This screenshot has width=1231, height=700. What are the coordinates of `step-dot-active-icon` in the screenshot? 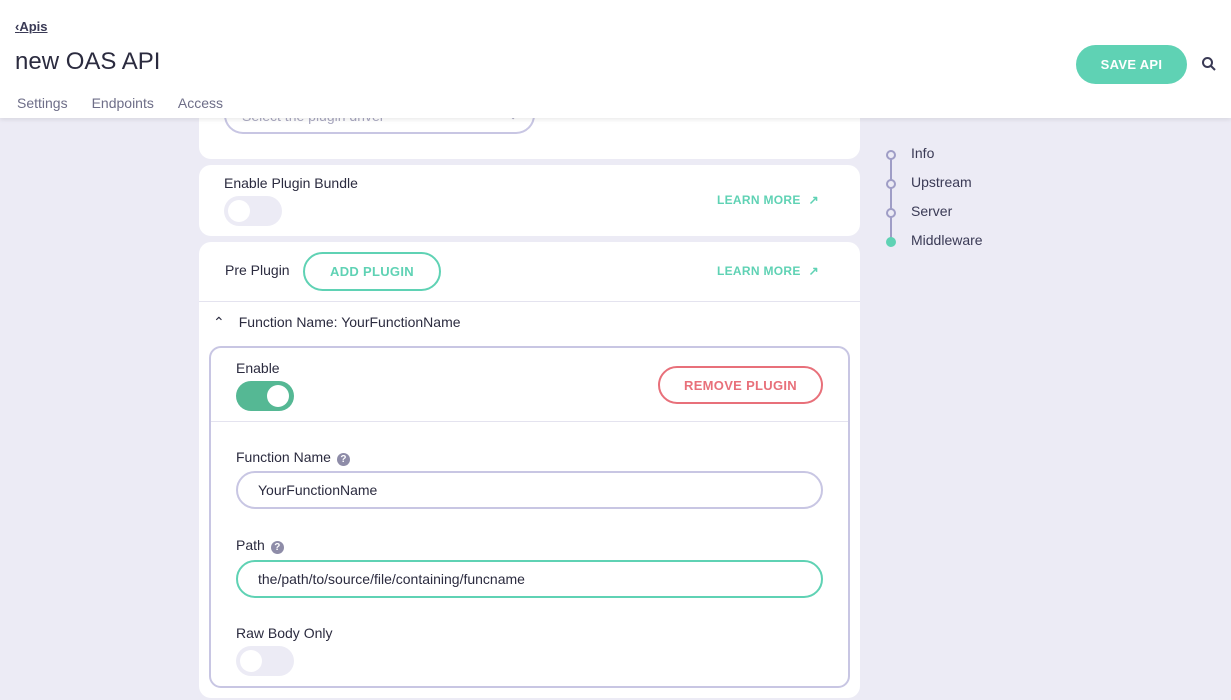 It's located at (891, 242).